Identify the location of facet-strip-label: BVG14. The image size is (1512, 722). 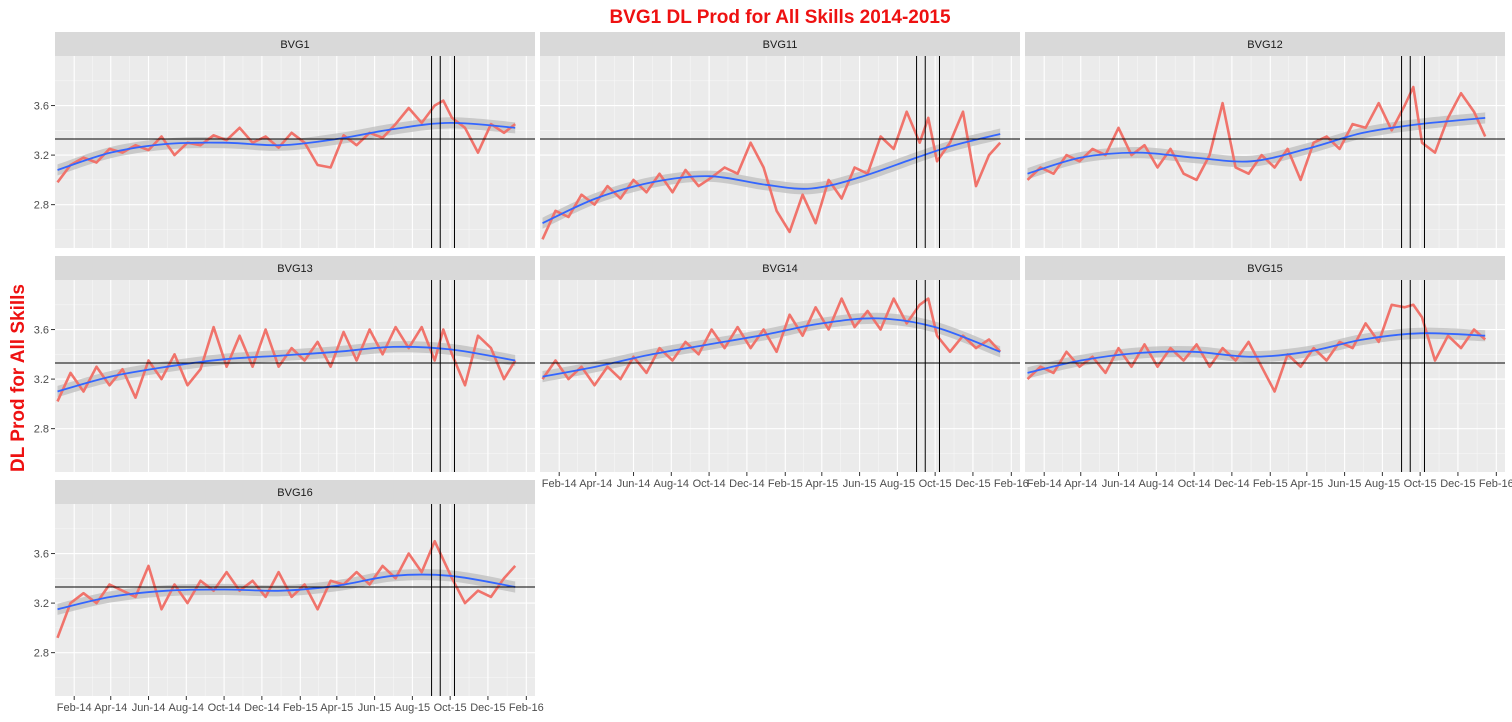
(779, 269).